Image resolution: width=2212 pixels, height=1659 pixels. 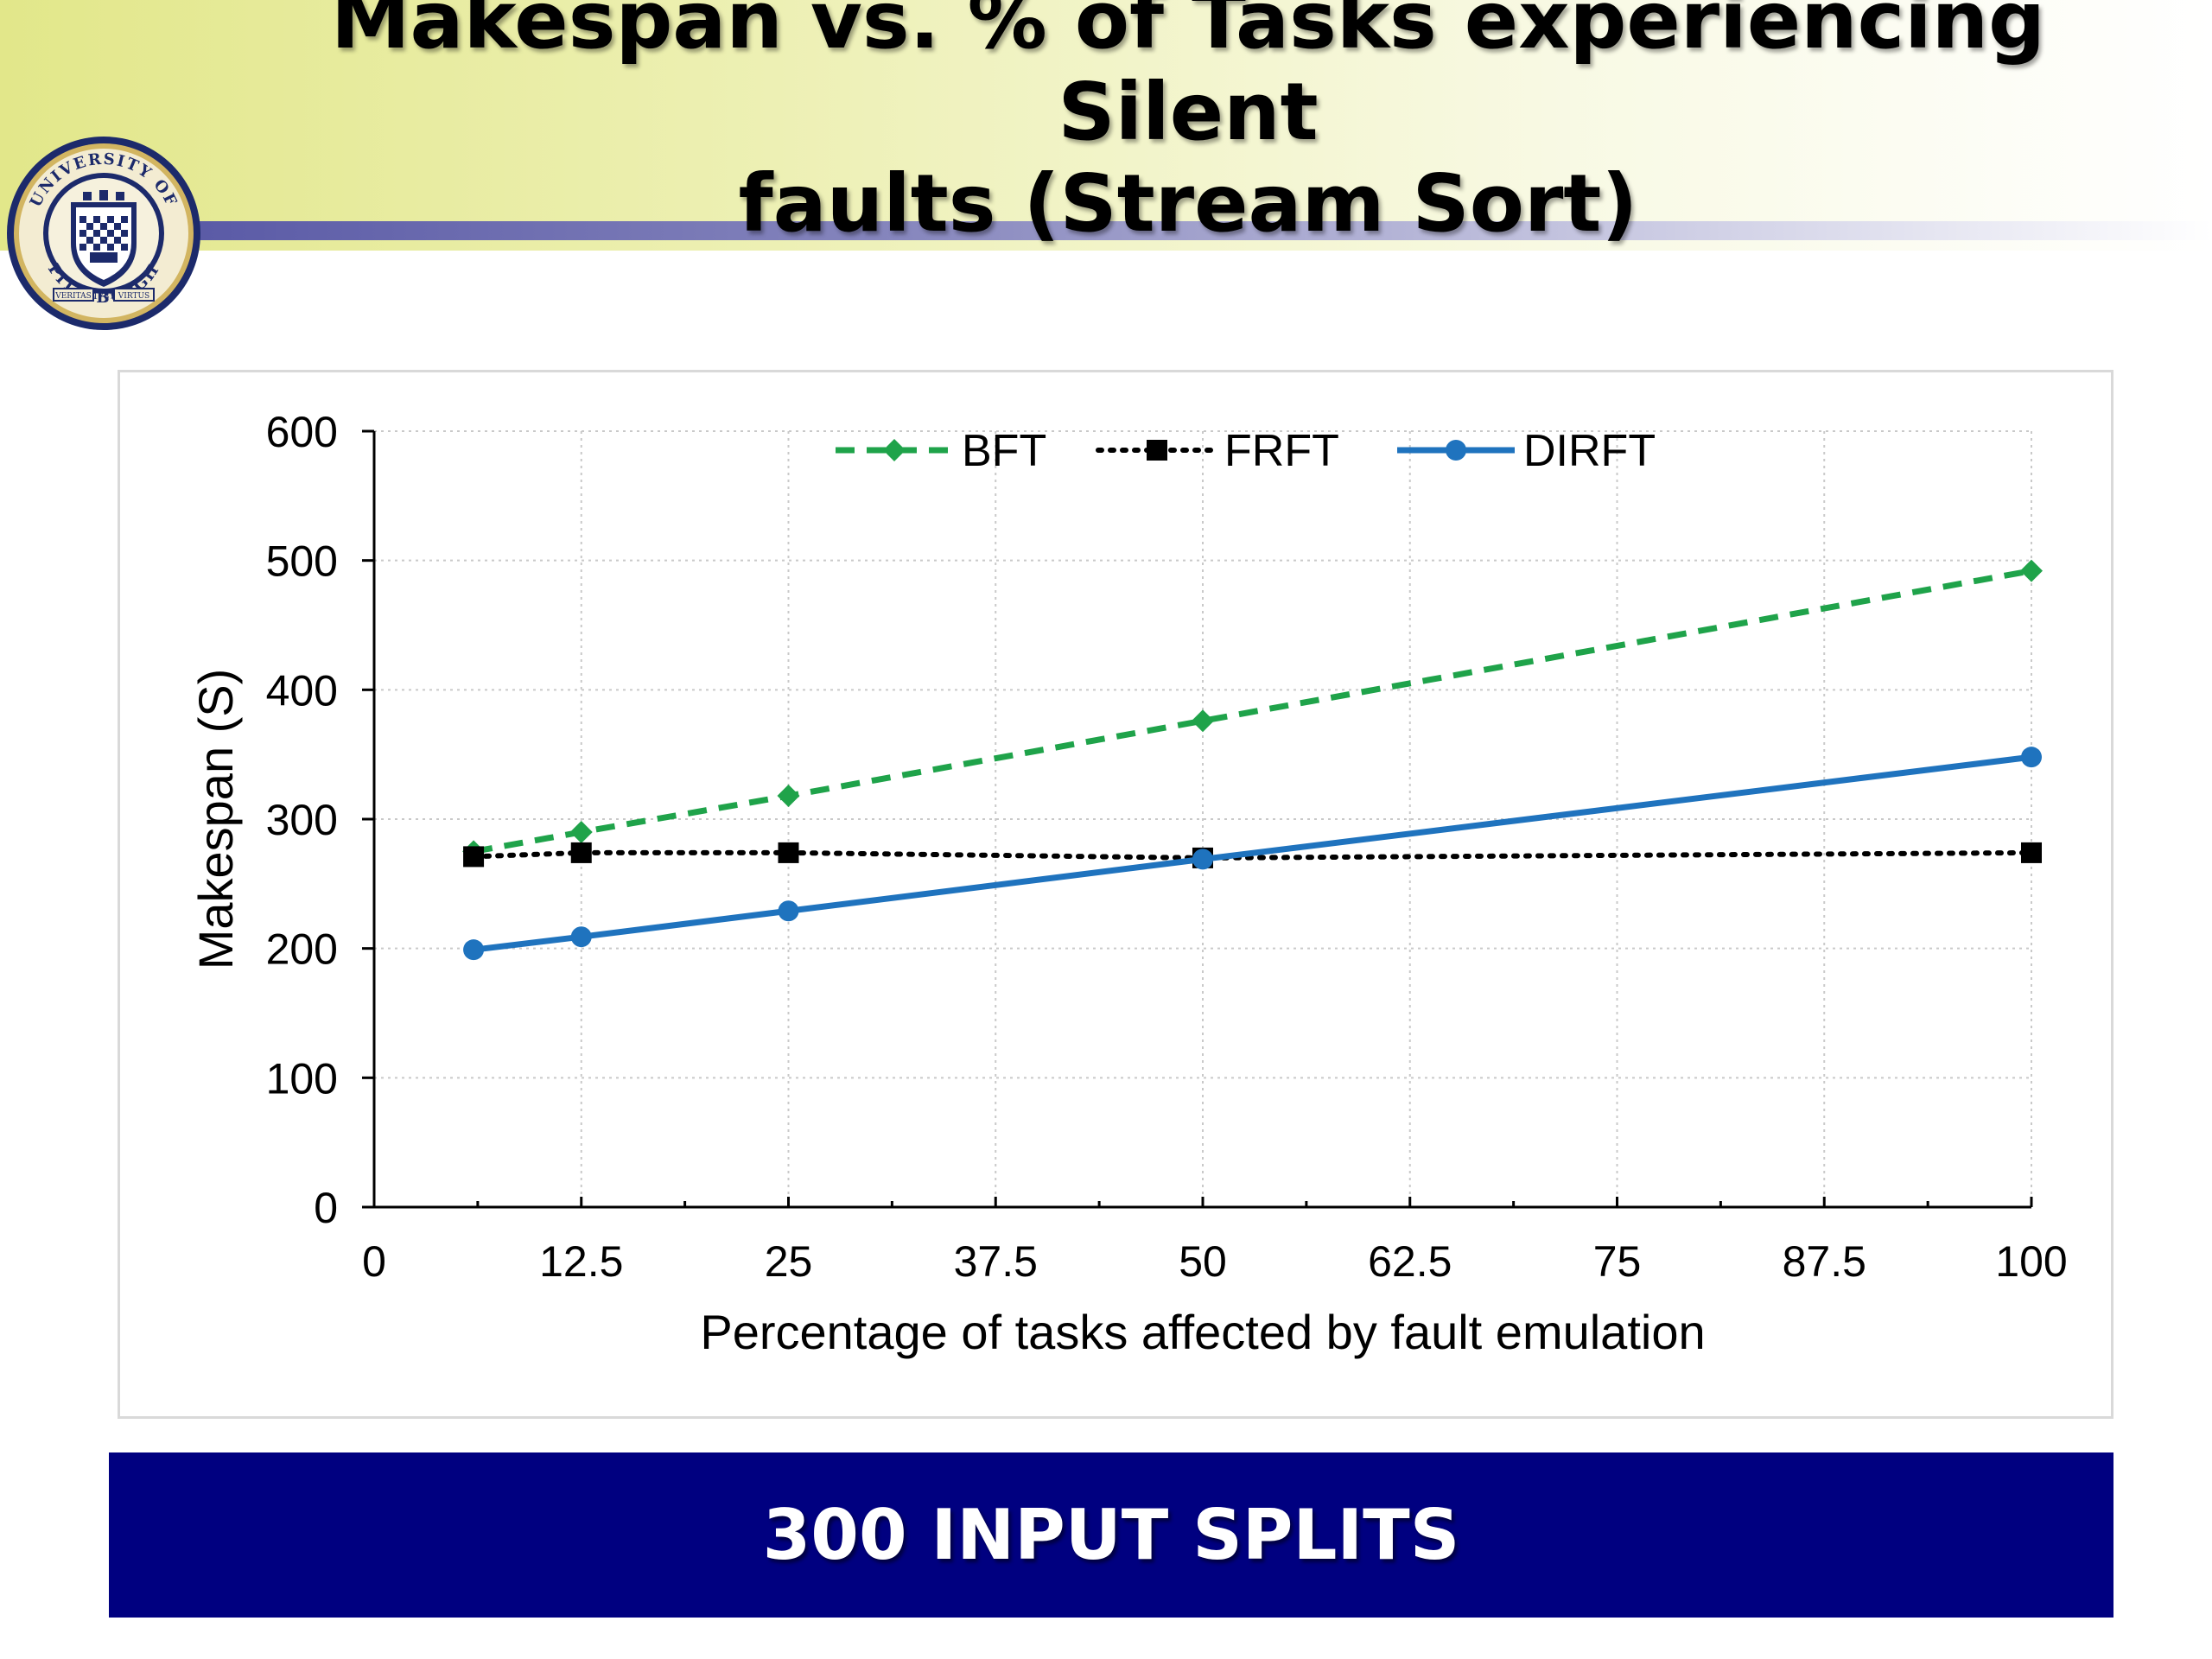 I want to click on series-line-bft, so click(x=1252, y=711).